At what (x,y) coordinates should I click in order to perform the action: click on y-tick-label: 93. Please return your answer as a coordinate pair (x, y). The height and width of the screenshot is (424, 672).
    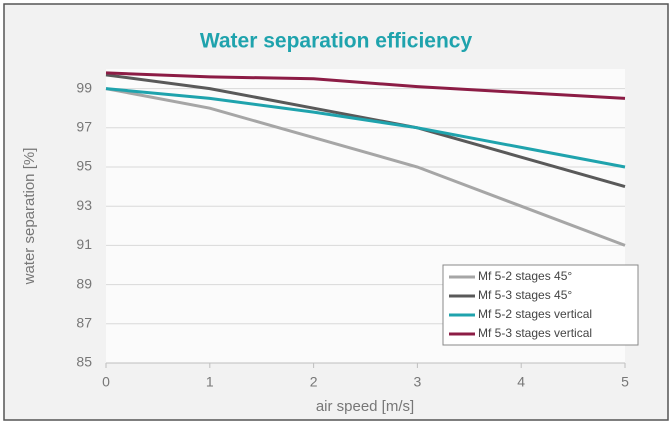
    Looking at the image, I should click on (84, 205).